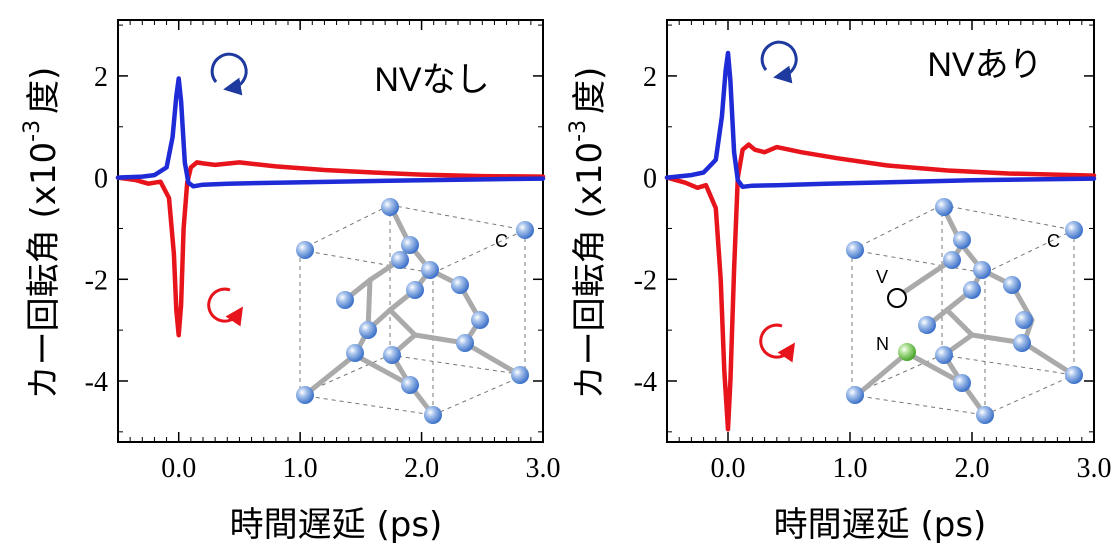  What do you see at coordinates (897, 298) in the screenshot?
I see `vacancy-site` at bounding box center [897, 298].